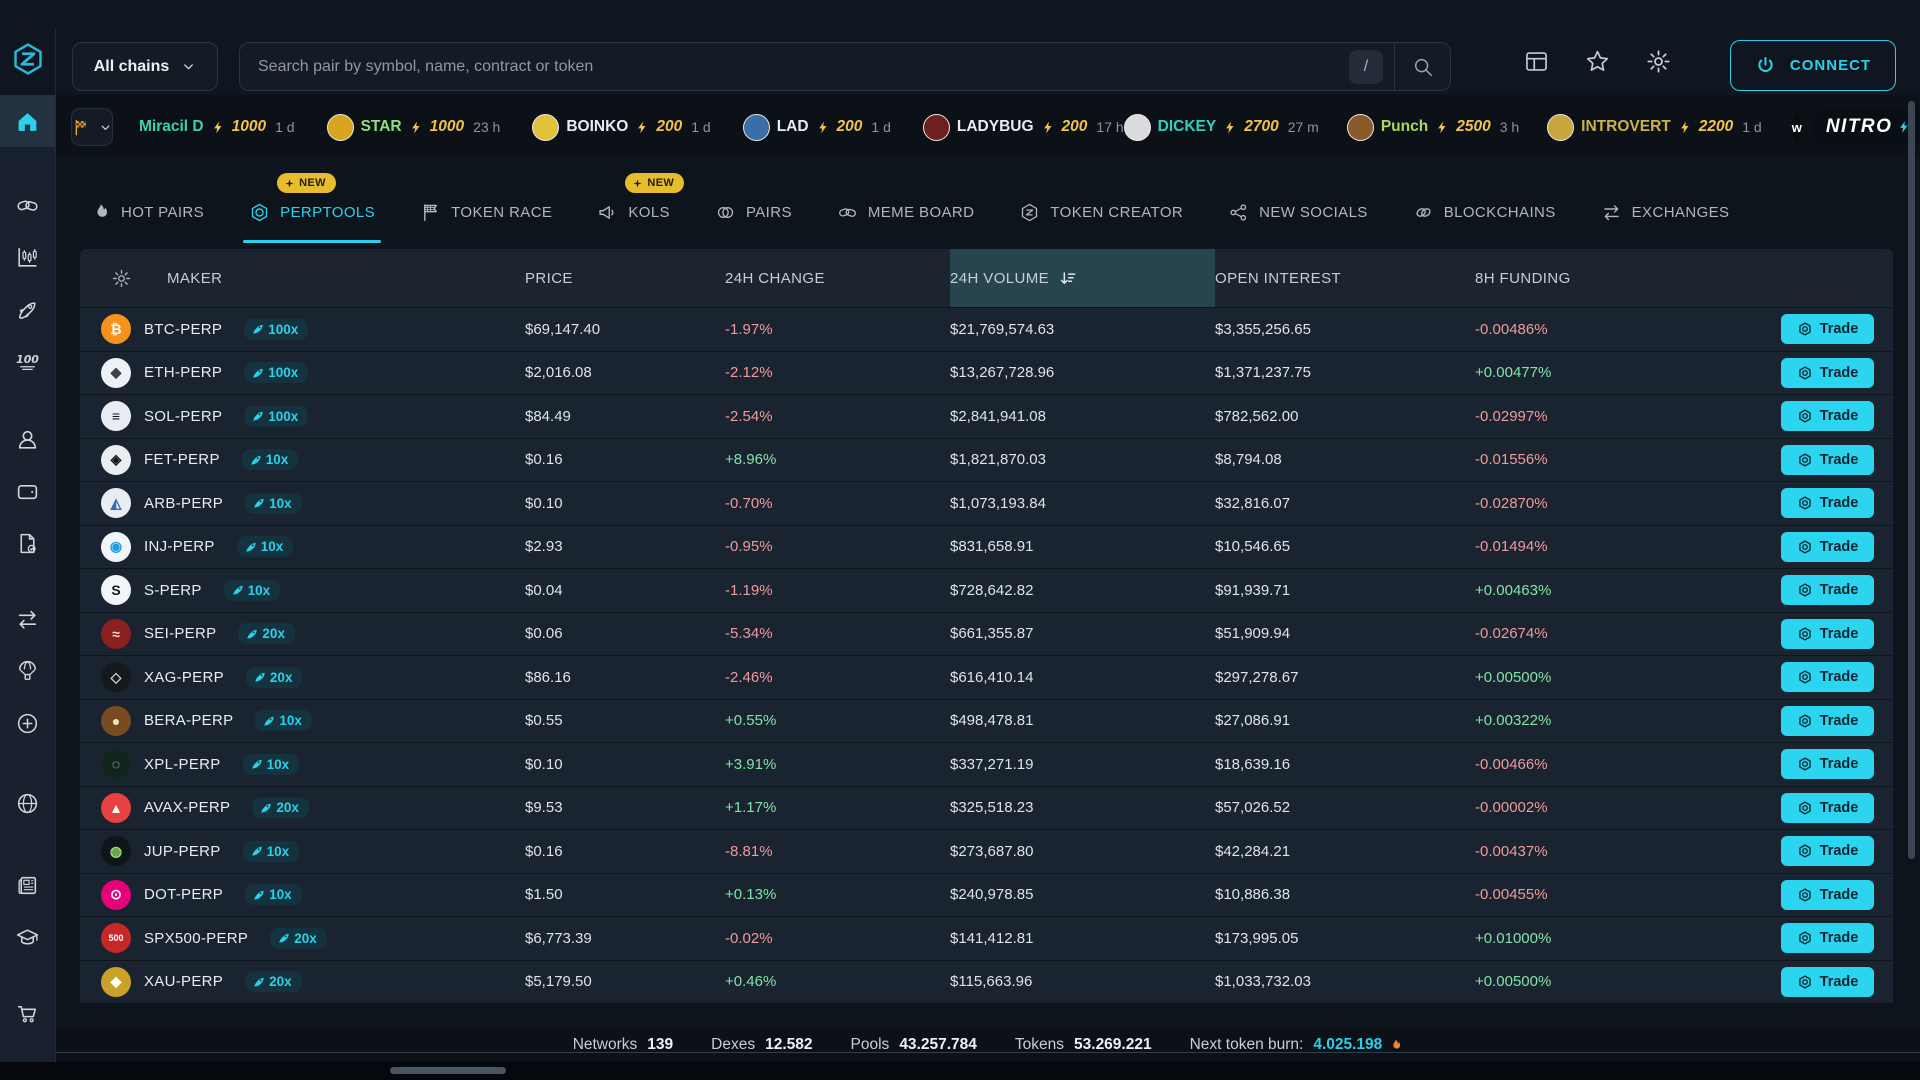 The image size is (1920, 1080). What do you see at coordinates (312, 208) in the screenshot?
I see `nav-tab: NEW PERPTOOLS` at bounding box center [312, 208].